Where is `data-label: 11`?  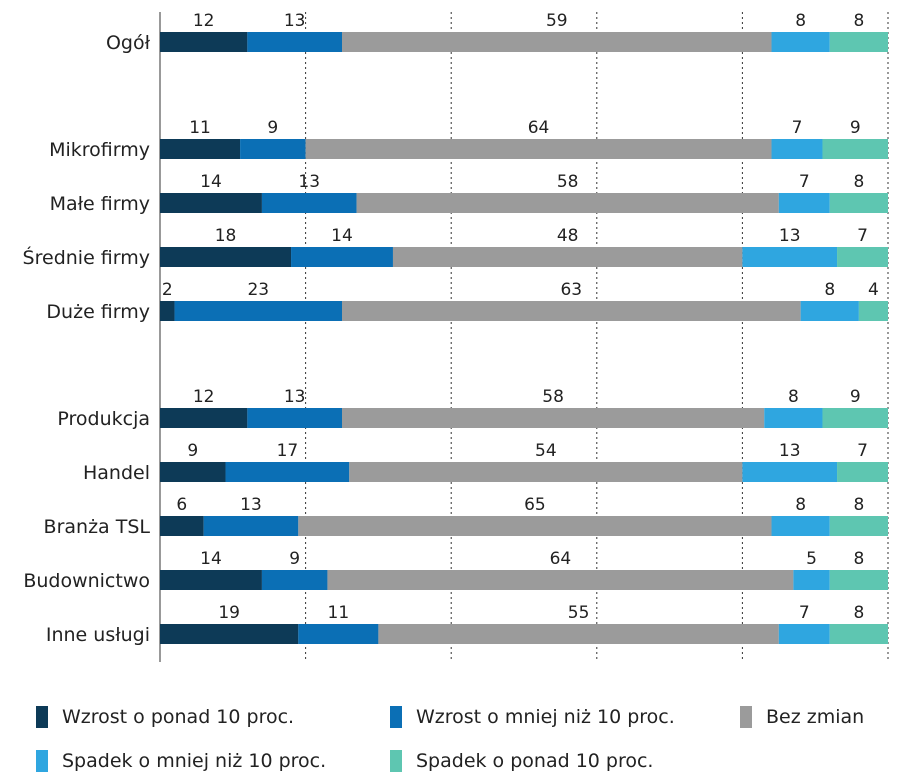
data-label: 11 is located at coordinates (339, 613).